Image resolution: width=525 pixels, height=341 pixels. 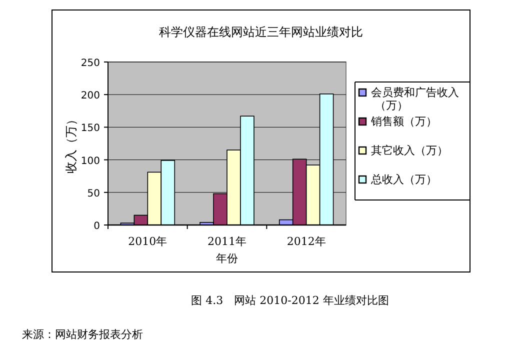 What do you see at coordinates (90, 96) in the screenshot?
I see `y-tick-label: 200` at bounding box center [90, 96].